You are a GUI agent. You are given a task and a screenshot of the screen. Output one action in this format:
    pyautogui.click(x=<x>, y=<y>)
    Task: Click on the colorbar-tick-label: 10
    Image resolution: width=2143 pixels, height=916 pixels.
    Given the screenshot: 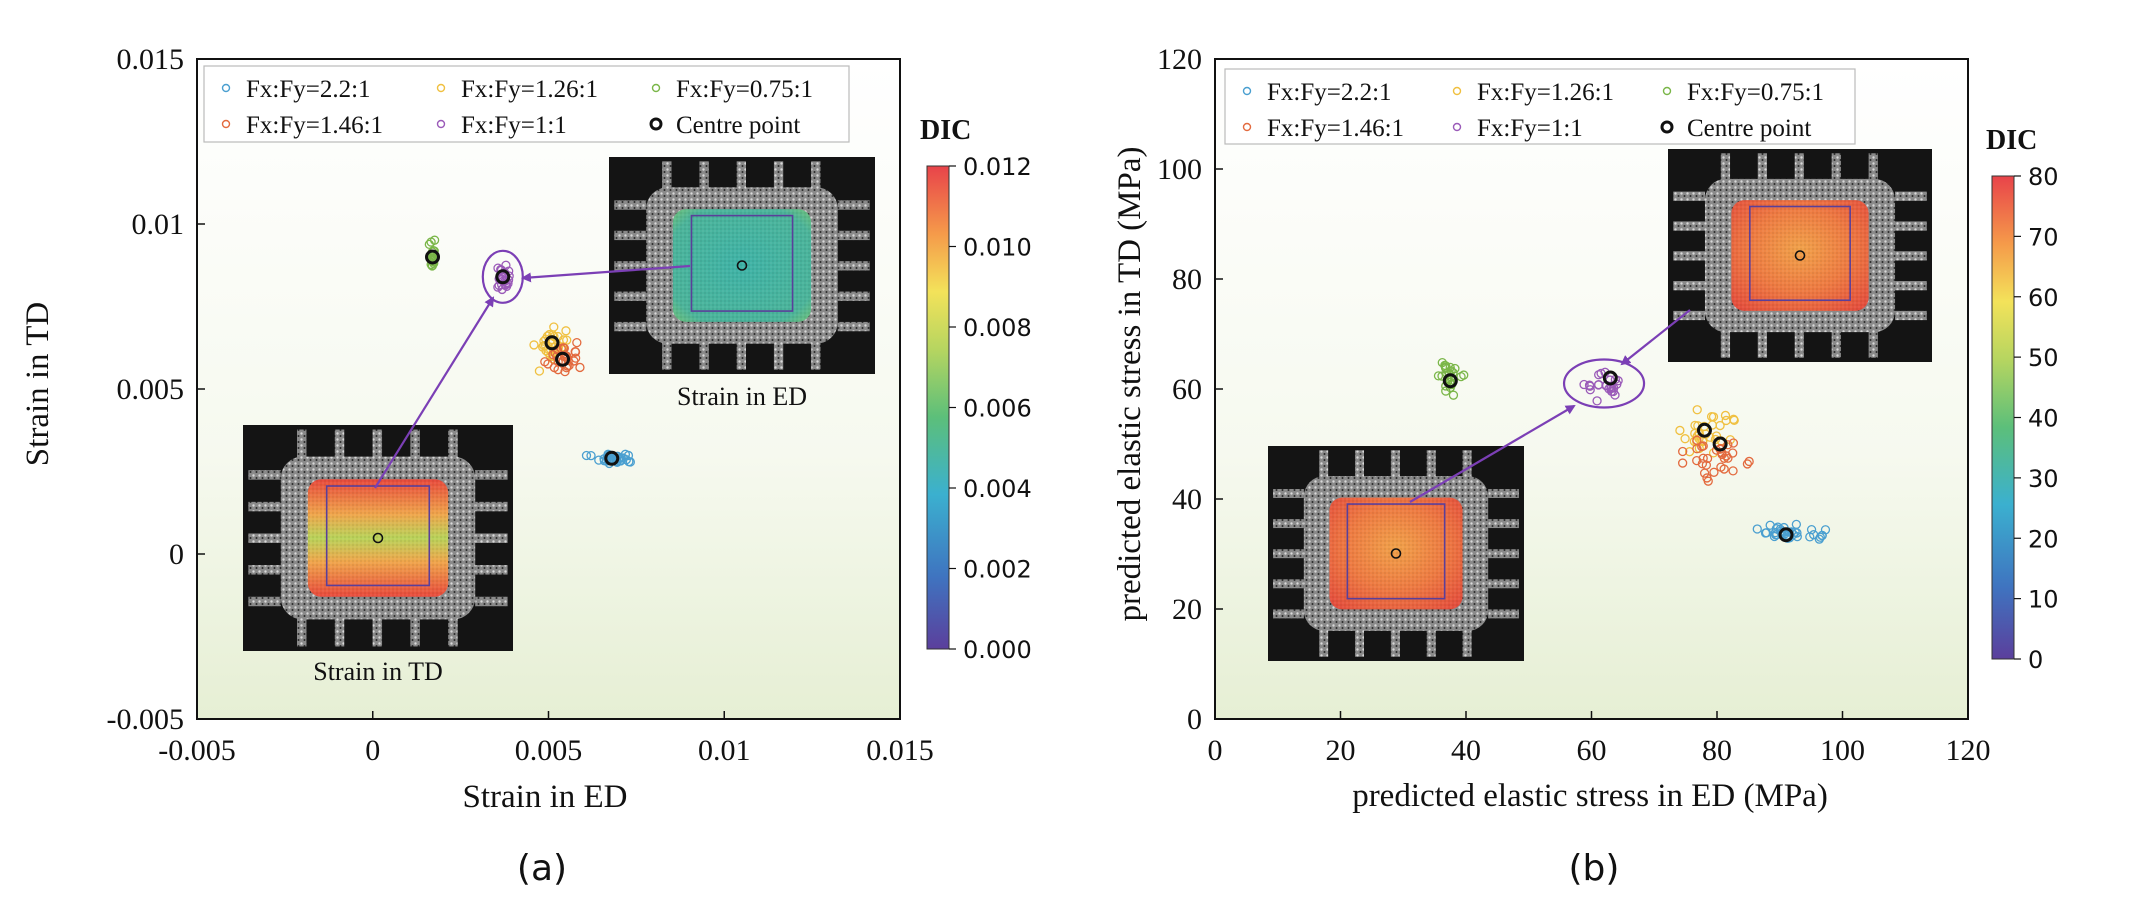 What is the action you would take?
    pyautogui.click(x=2043, y=600)
    